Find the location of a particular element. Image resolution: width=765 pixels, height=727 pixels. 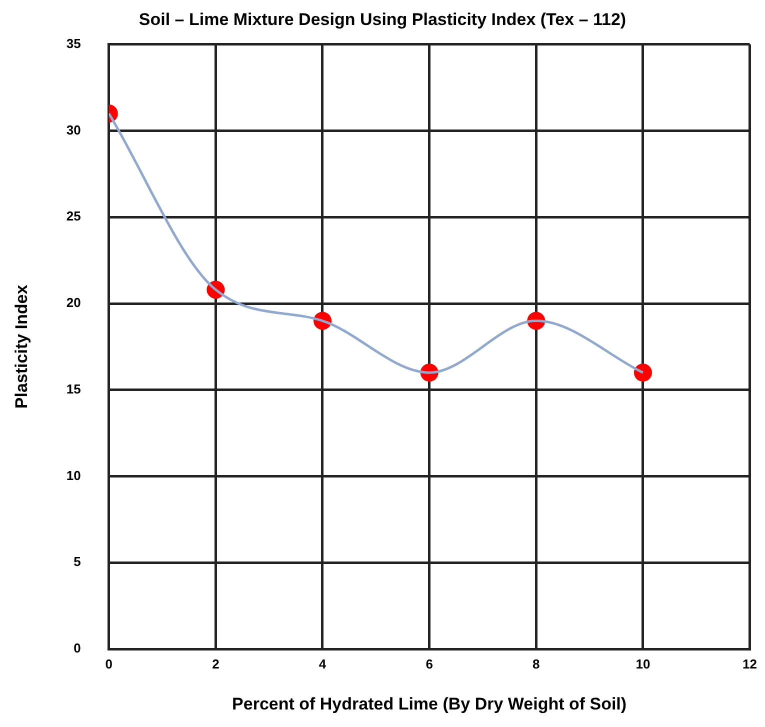

y-tick-label: 25 is located at coordinates (73, 216).